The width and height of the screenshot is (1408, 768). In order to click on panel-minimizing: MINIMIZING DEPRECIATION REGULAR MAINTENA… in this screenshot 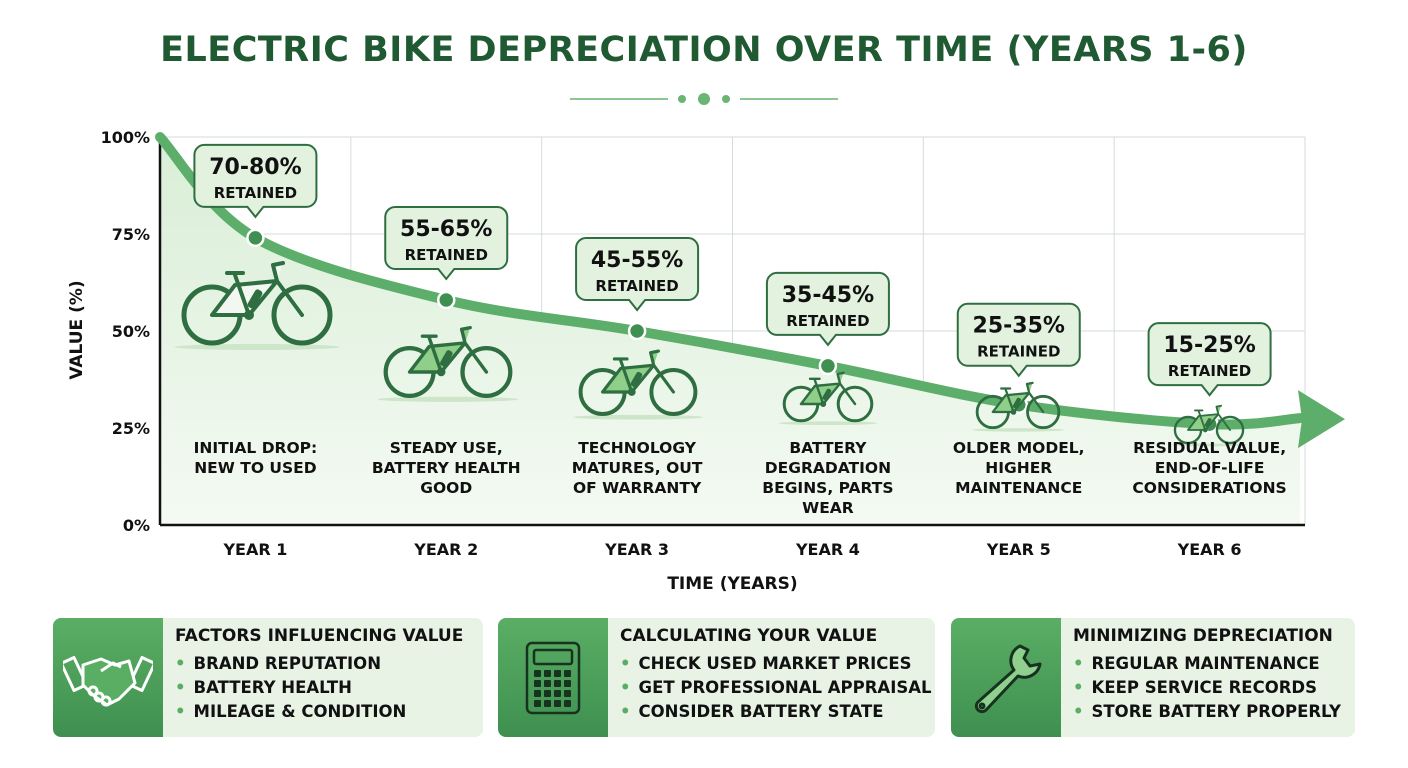, I will do `click(1153, 677)`.